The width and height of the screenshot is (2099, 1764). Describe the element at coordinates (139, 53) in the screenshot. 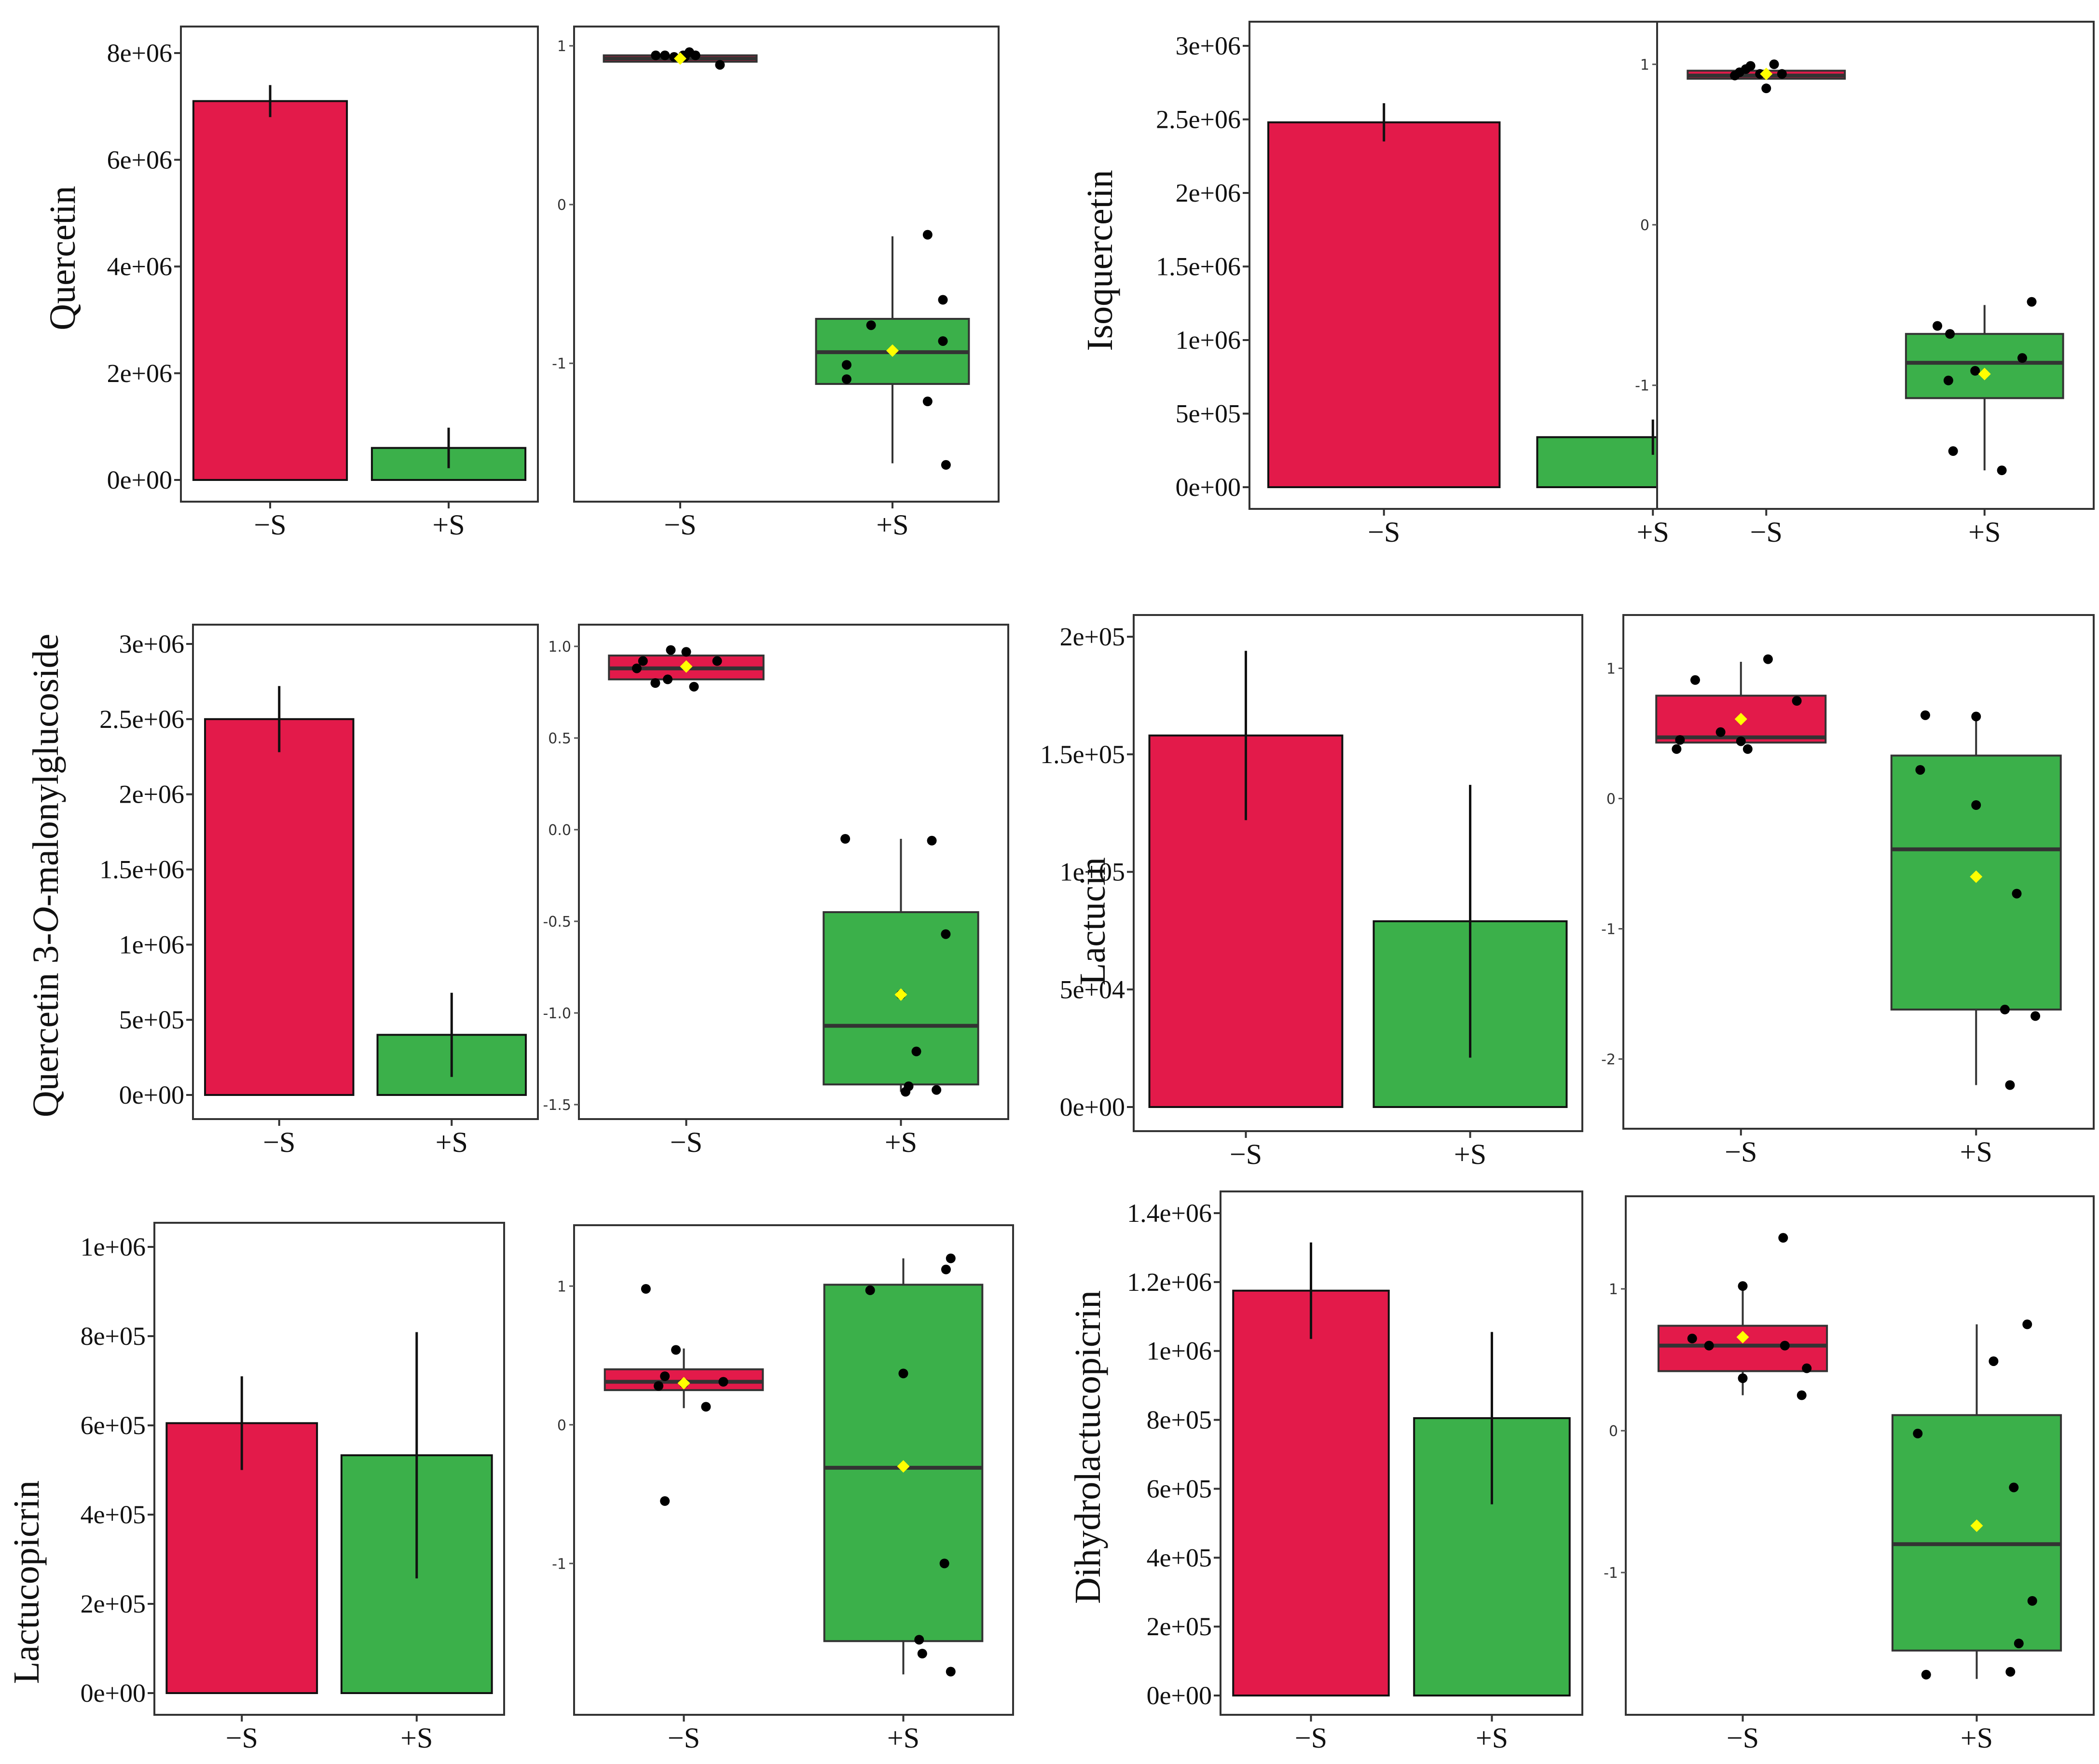

I see `bar-y-tick-label: 8e+06` at that location.